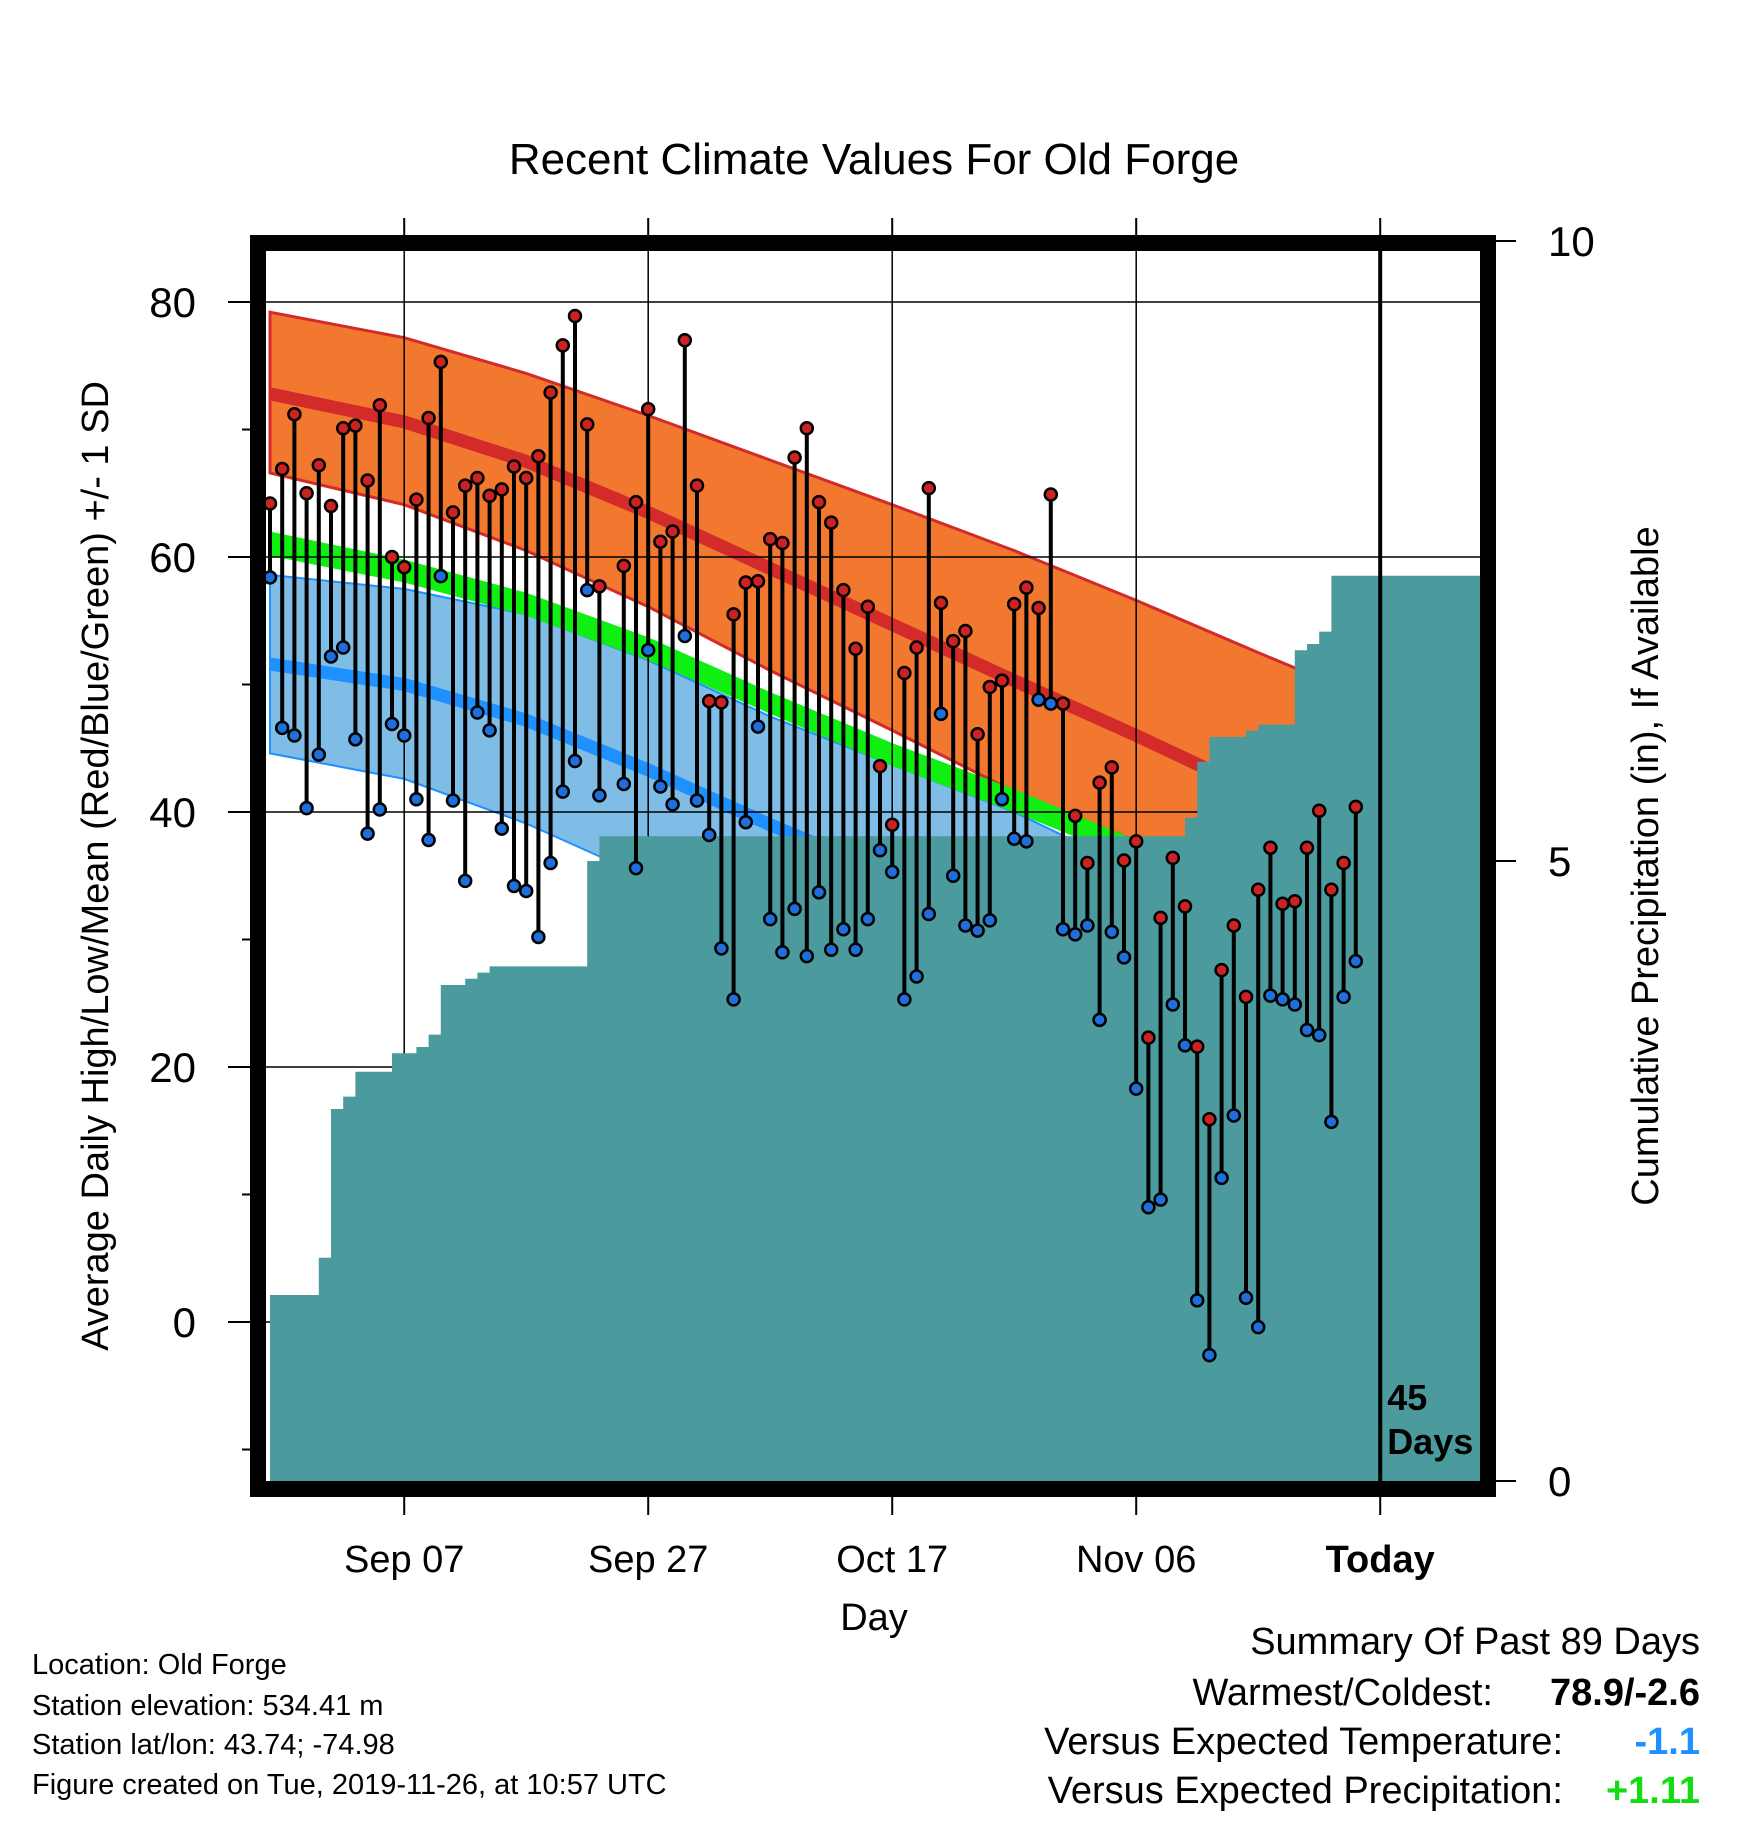 Image resolution: width=1748 pixels, height=1828 pixels. Describe the element at coordinates (1407, 1397) in the screenshot. I see `today-annotation-text: 45` at that location.